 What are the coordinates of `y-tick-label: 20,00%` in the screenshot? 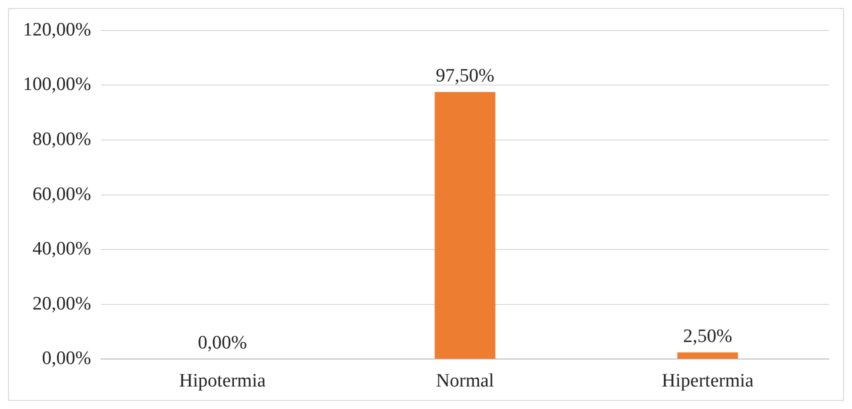 It's located at (62, 303).